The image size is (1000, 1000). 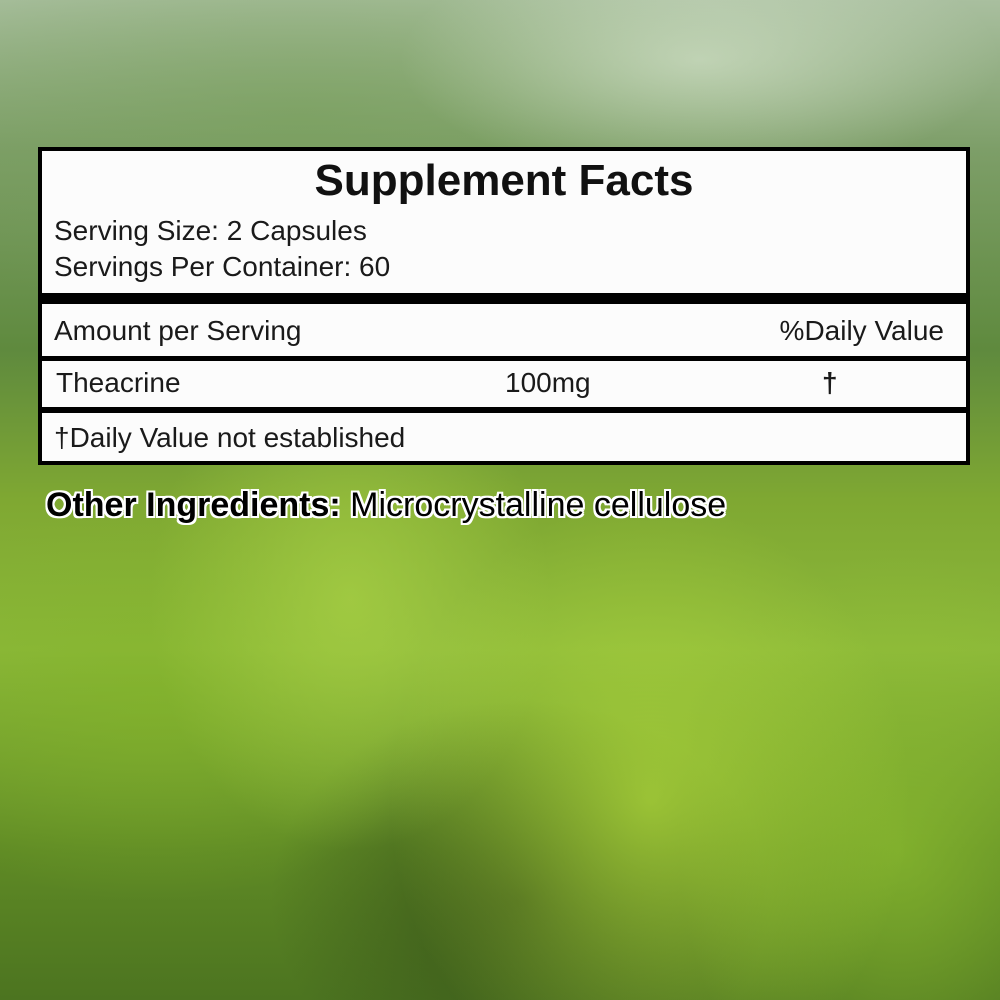 What do you see at coordinates (504, 180) in the screenshot?
I see `panel-title: Supplement Facts` at bounding box center [504, 180].